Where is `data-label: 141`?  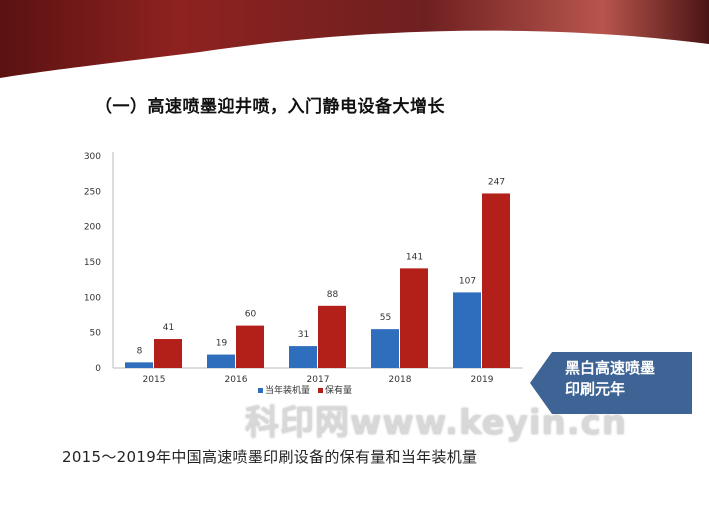
data-label: 141 is located at coordinates (414, 257).